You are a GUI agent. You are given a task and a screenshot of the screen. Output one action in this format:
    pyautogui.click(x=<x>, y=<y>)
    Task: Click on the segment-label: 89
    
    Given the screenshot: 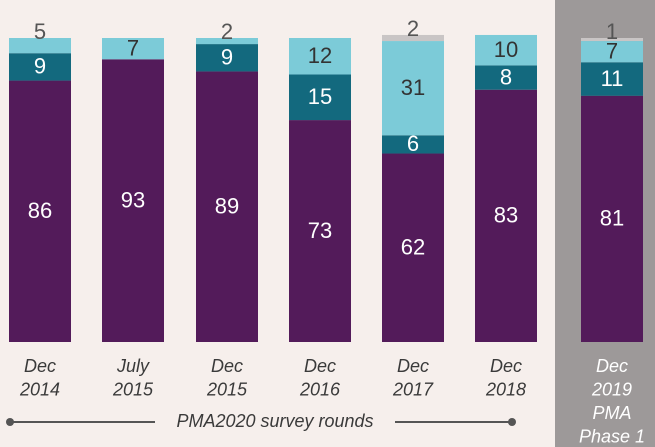 What is the action you would take?
    pyautogui.click(x=227, y=206)
    